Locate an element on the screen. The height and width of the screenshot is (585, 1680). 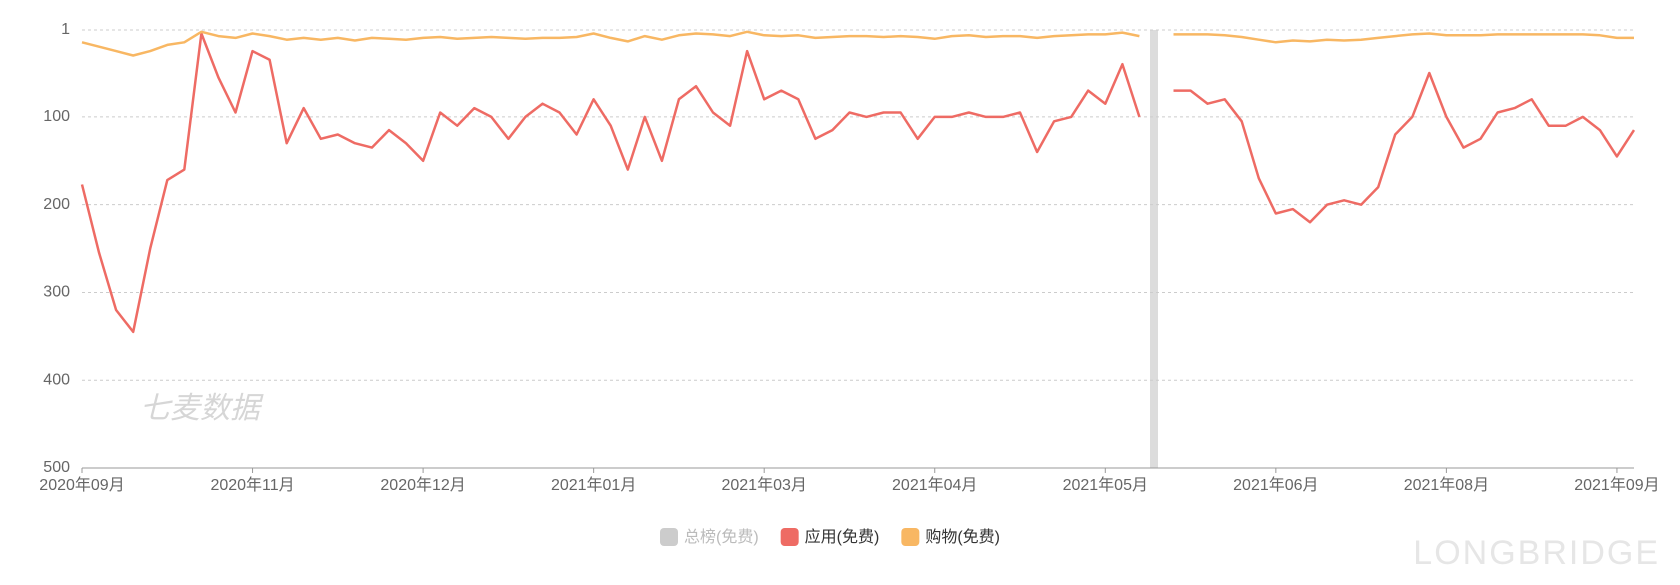
legend-item: 应用(免费) is located at coordinates (830, 536).